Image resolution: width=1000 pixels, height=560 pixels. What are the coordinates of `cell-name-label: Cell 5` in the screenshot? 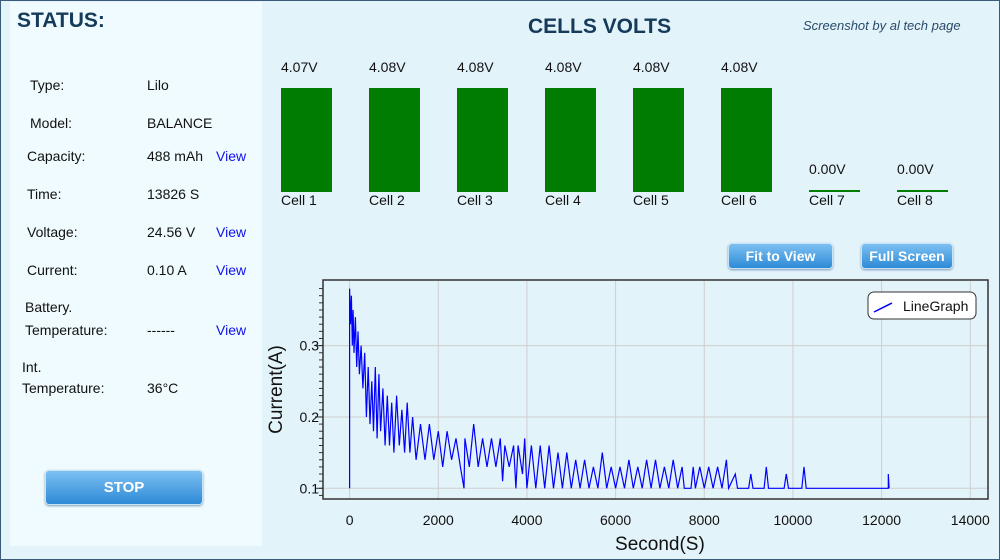 It's located at (651, 200).